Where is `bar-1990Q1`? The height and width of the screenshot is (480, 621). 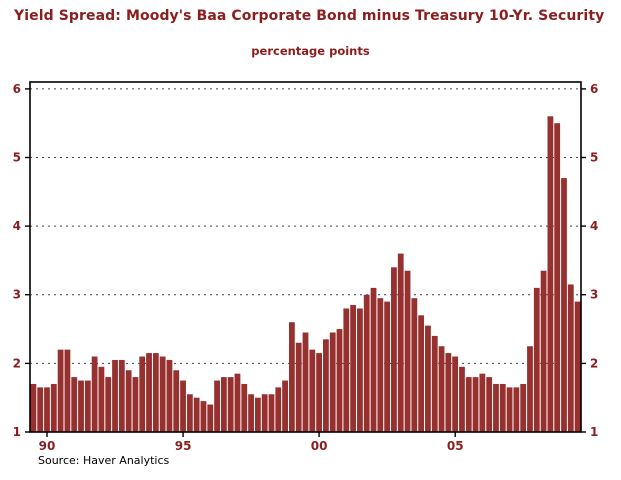
bar-1990Q1 is located at coordinates (47, 409).